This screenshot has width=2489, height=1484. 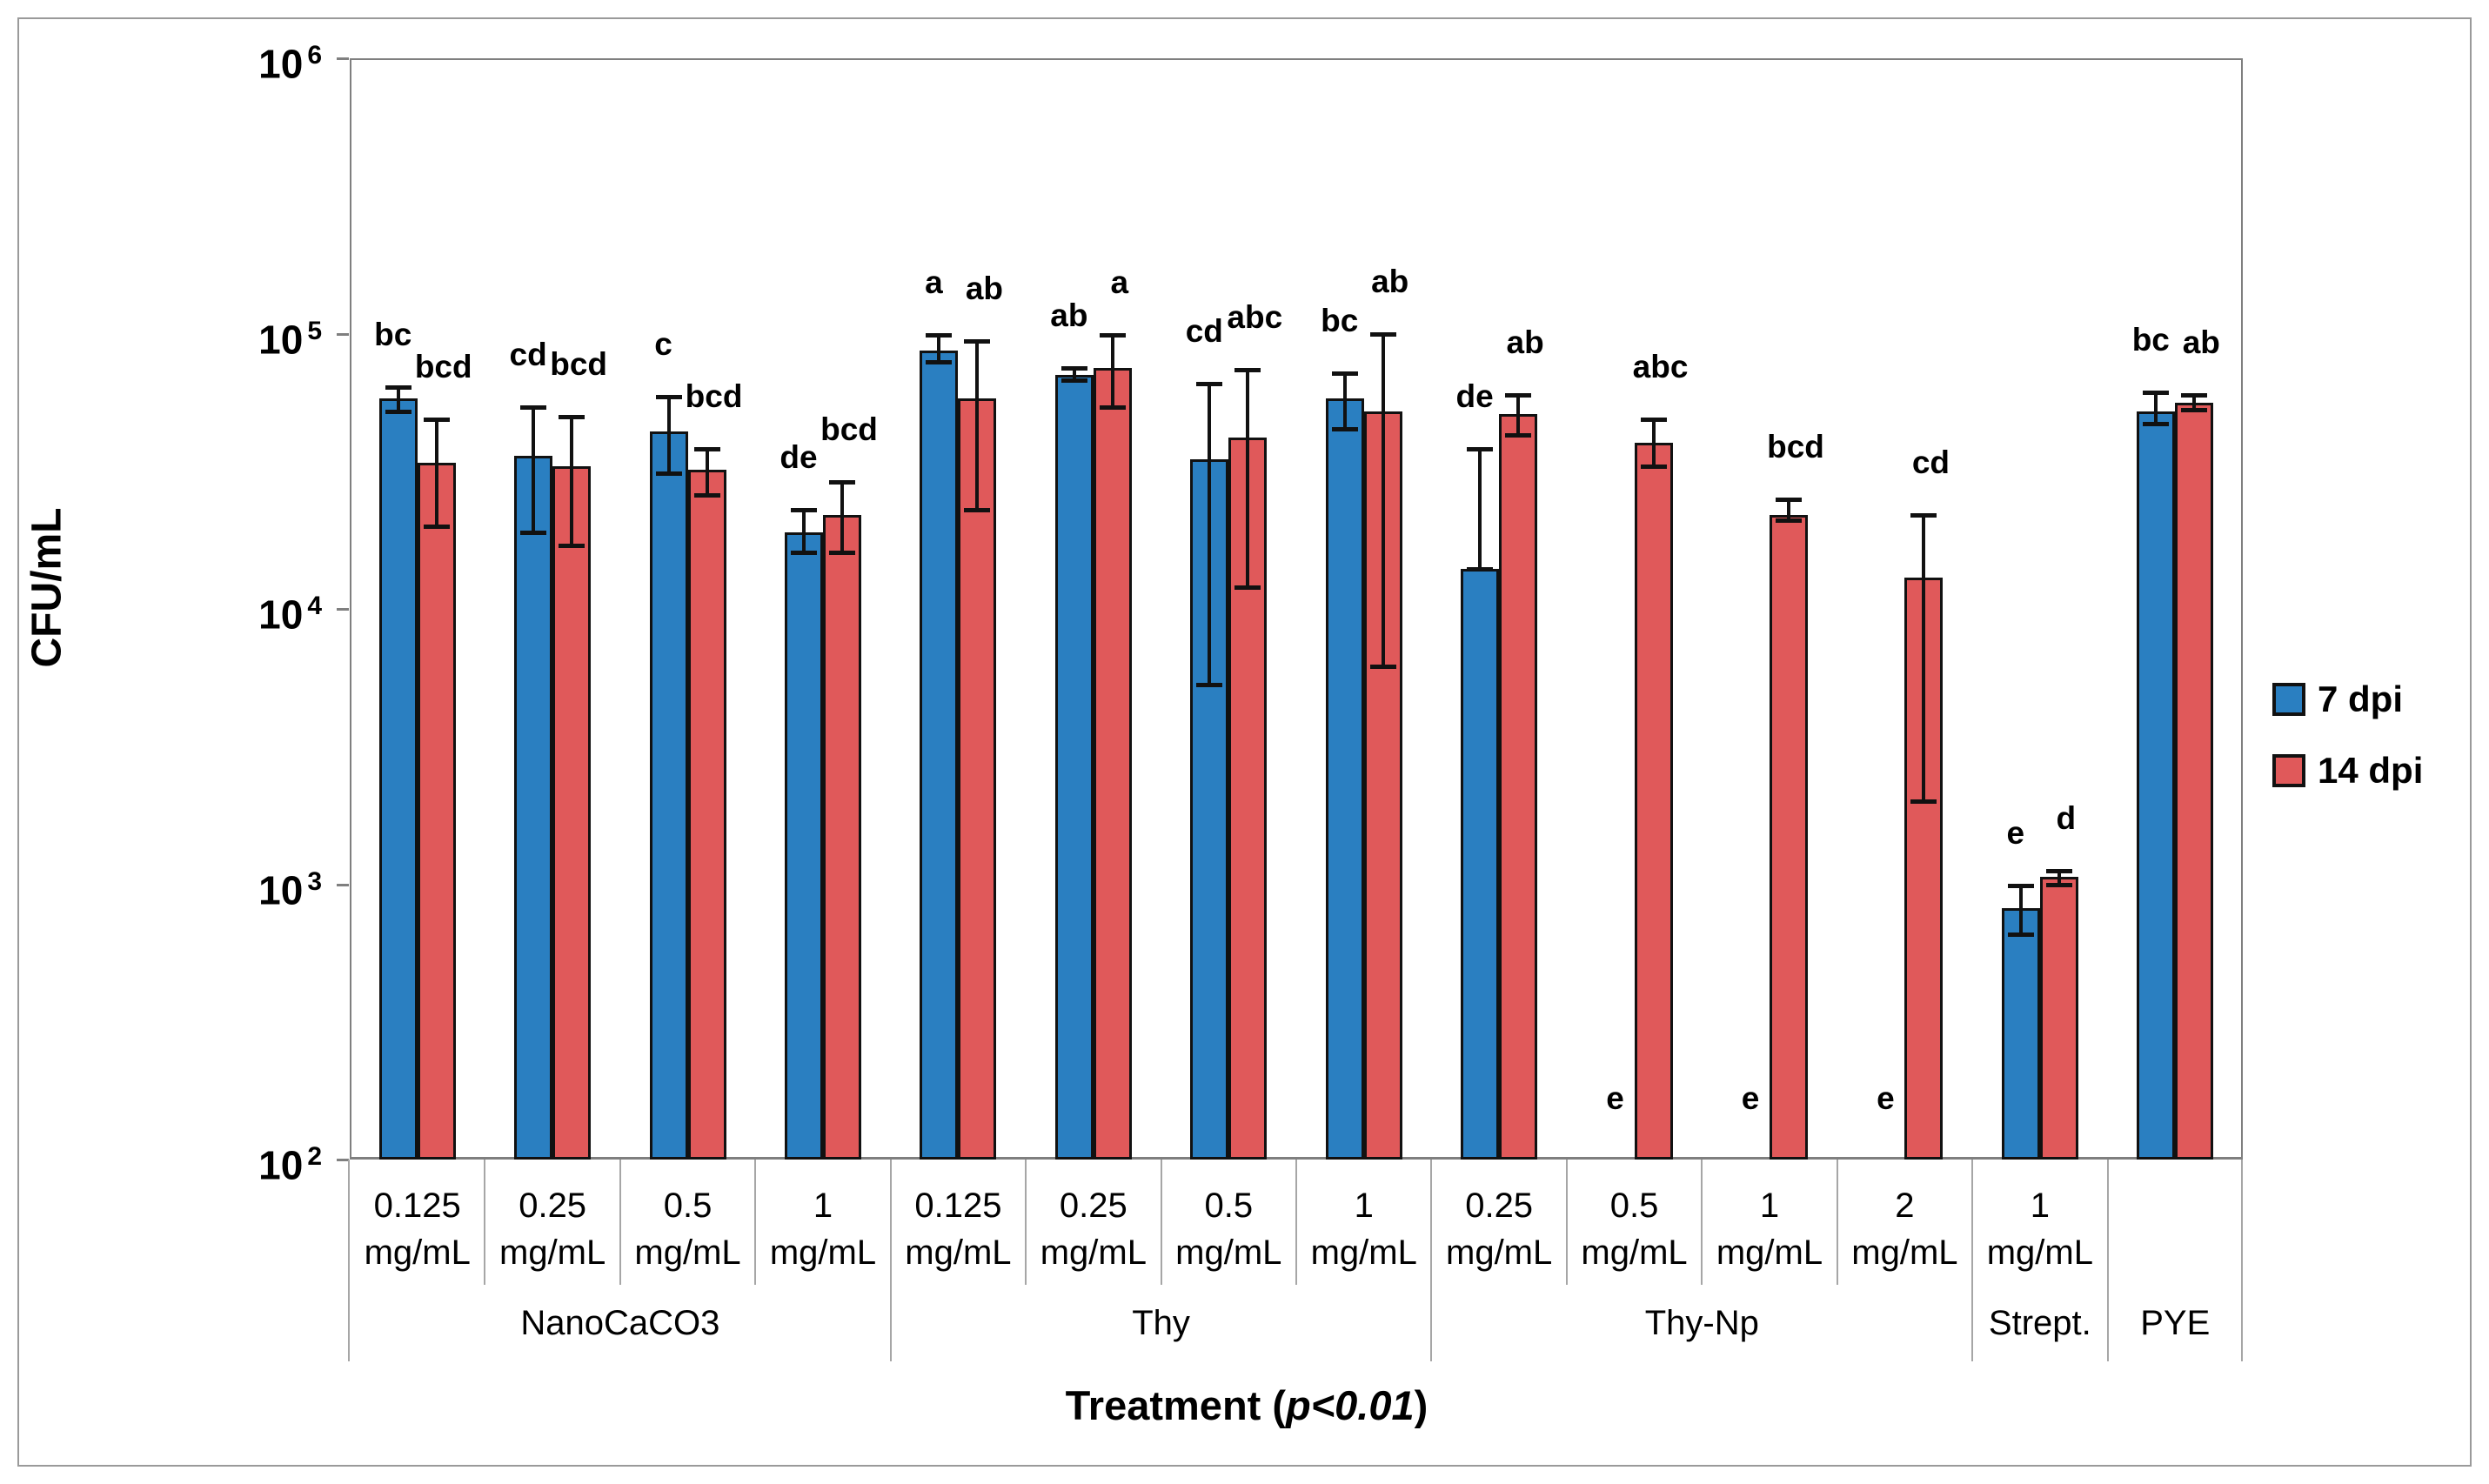 What do you see at coordinates (1661, 366) in the screenshot?
I see `significance-letter: abc` at bounding box center [1661, 366].